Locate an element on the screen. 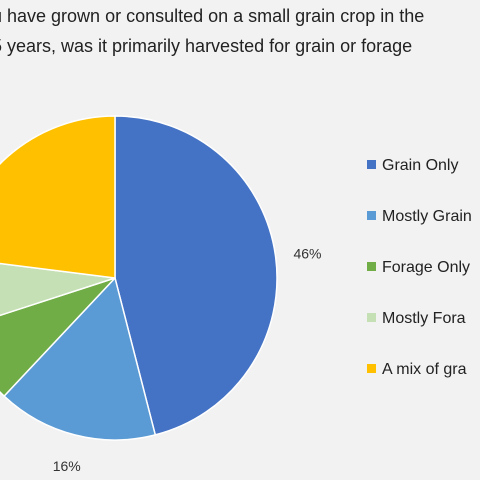  legend-label: Mostly Fora is located at coordinates (424, 318).